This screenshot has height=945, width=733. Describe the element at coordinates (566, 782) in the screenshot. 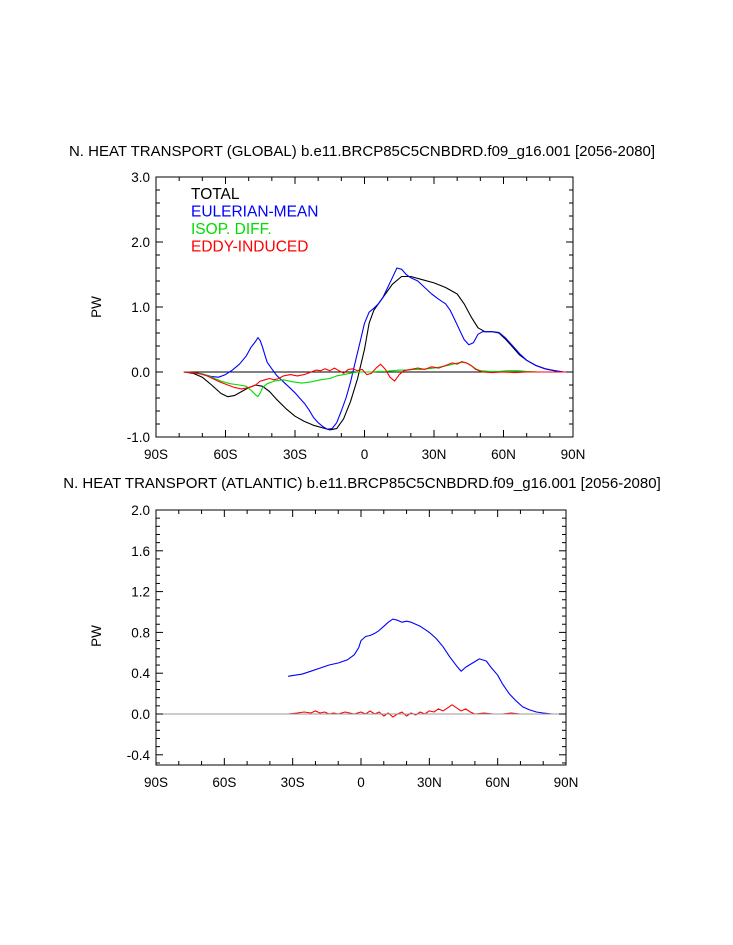

I see `atlantic-x-tick-label: 90N` at that location.